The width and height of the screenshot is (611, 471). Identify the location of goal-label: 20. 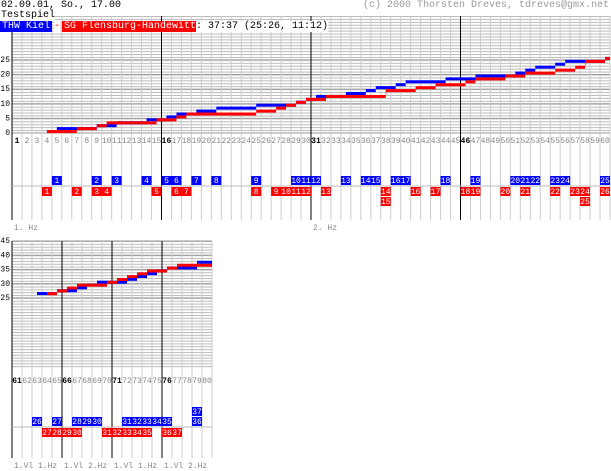
(516, 181).